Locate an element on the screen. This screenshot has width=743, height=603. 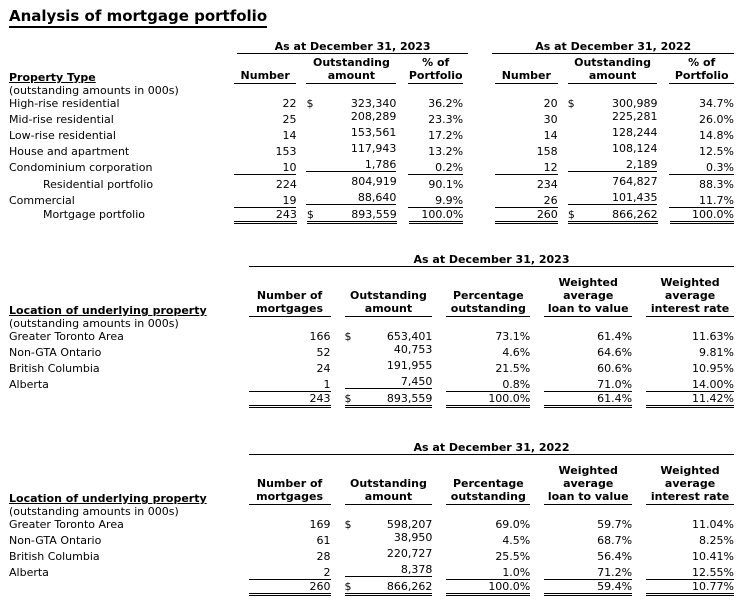
amount-value: 153,561 is located at coordinates (373, 132).